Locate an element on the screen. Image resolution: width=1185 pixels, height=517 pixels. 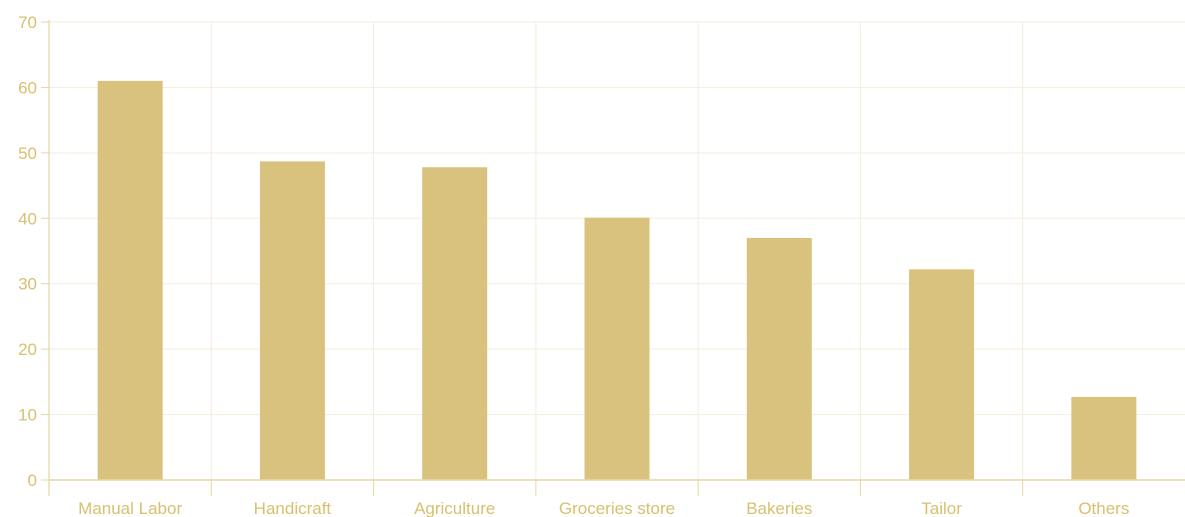
y-tick-label: 70 is located at coordinates (27, 22).